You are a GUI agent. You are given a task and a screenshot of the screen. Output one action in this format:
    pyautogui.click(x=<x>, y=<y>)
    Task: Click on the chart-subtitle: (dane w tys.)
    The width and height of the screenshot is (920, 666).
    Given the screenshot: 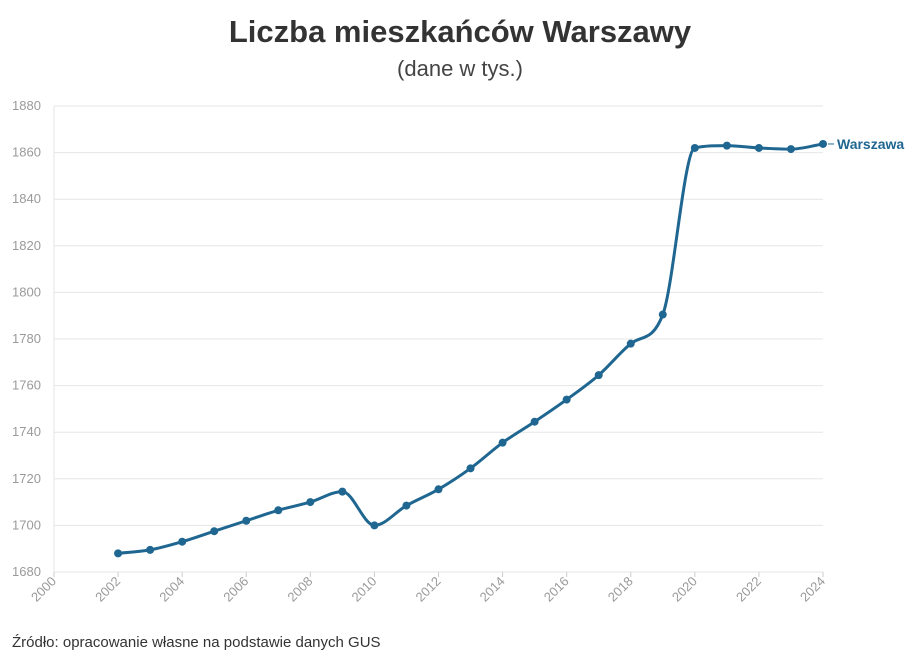 What is the action you would take?
    pyautogui.click(x=460, y=68)
    